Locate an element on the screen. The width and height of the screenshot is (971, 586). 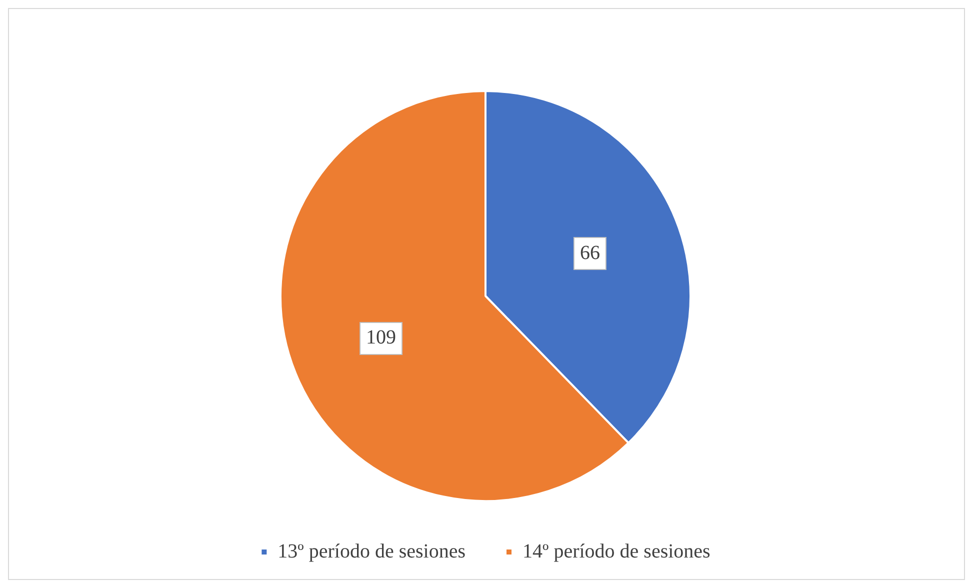
legend-label: 13º período de sesiones is located at coordinates (372, 551).